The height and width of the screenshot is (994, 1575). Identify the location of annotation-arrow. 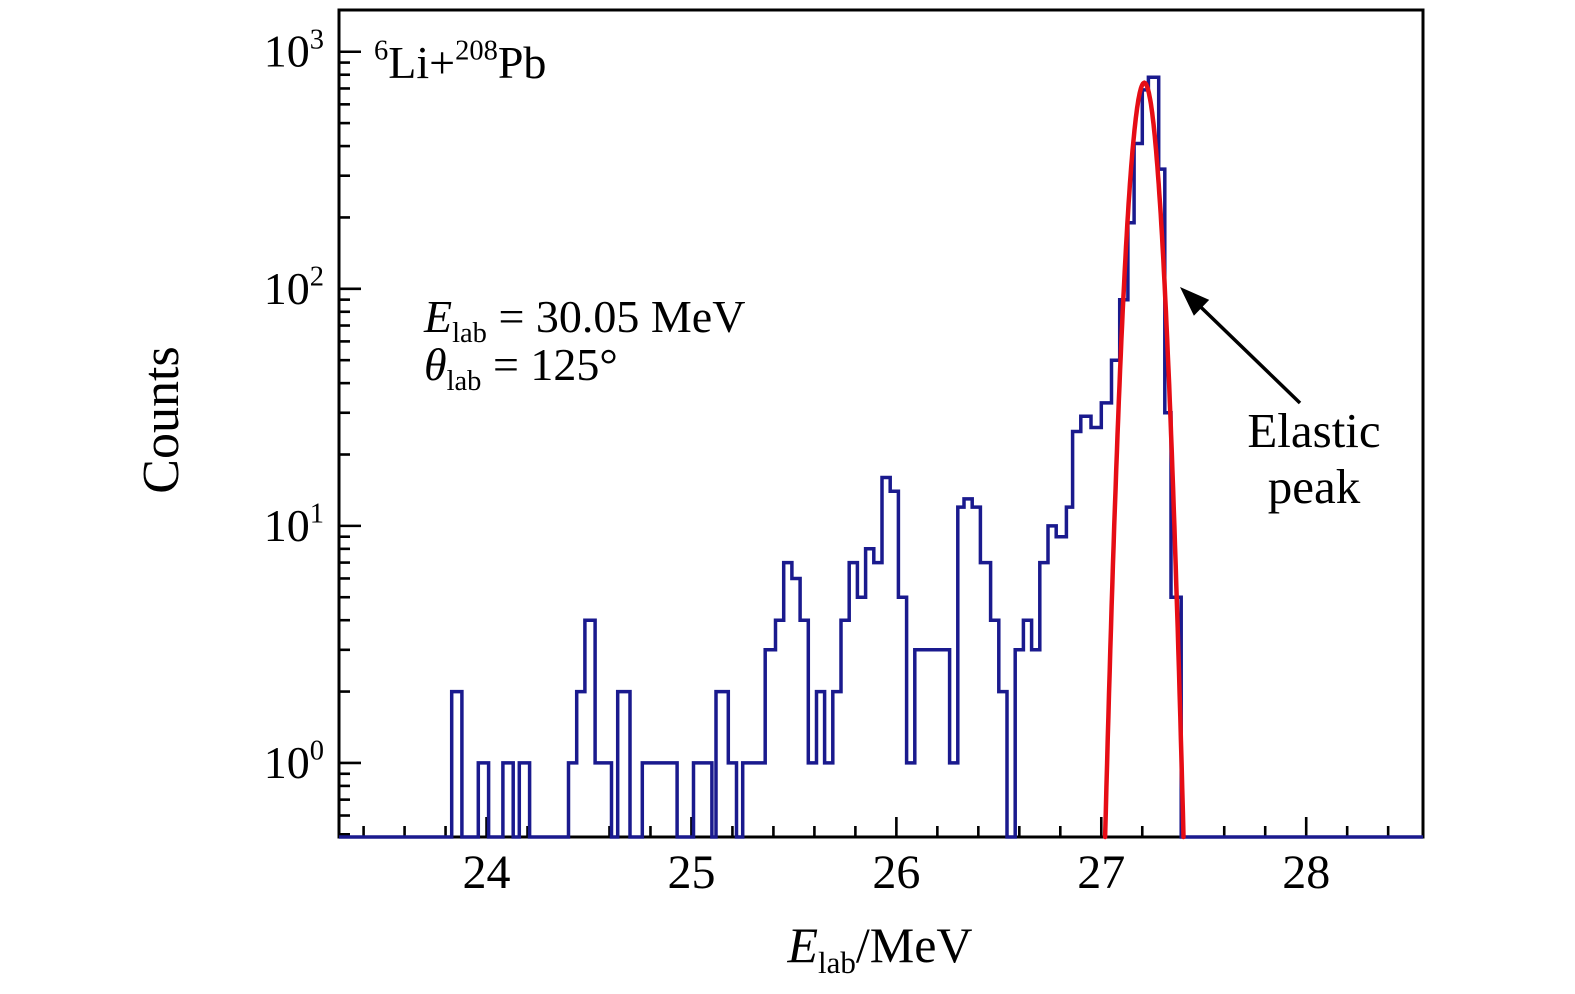
(1241, 346).